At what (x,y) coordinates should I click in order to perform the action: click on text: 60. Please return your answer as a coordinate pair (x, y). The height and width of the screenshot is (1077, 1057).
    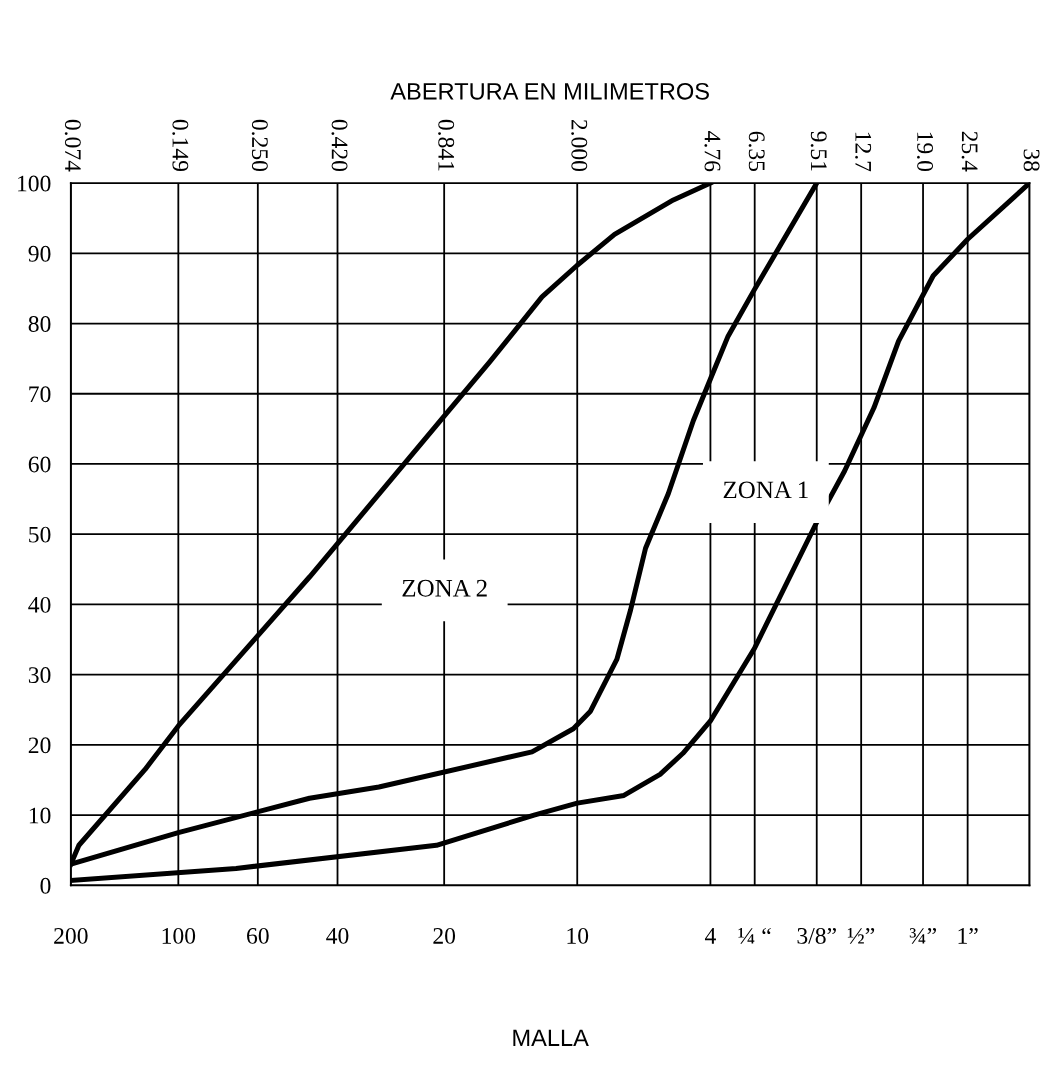
    Looking at the image, I should click on (258, 935).